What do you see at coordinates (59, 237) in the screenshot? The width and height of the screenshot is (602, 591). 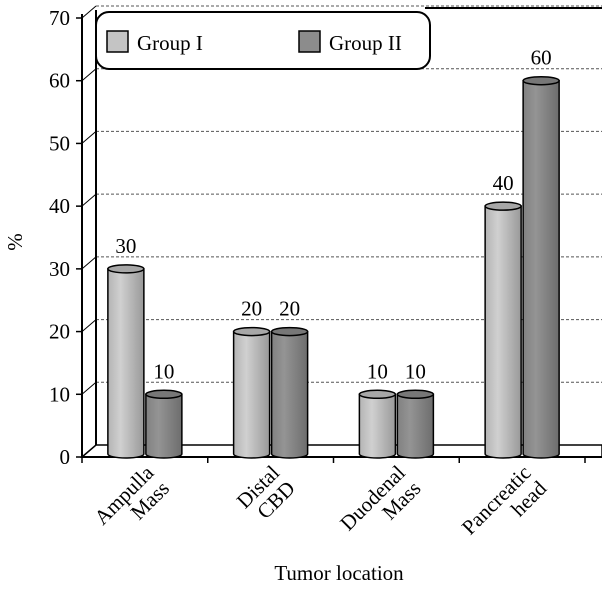 I see `y-tick-labels: 0 10 20 30 40 50 60 70` at bounding box center [59, 237].